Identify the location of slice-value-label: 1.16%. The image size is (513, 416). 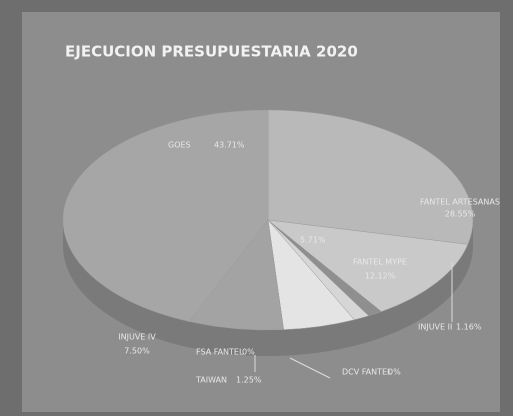
(469, 327).